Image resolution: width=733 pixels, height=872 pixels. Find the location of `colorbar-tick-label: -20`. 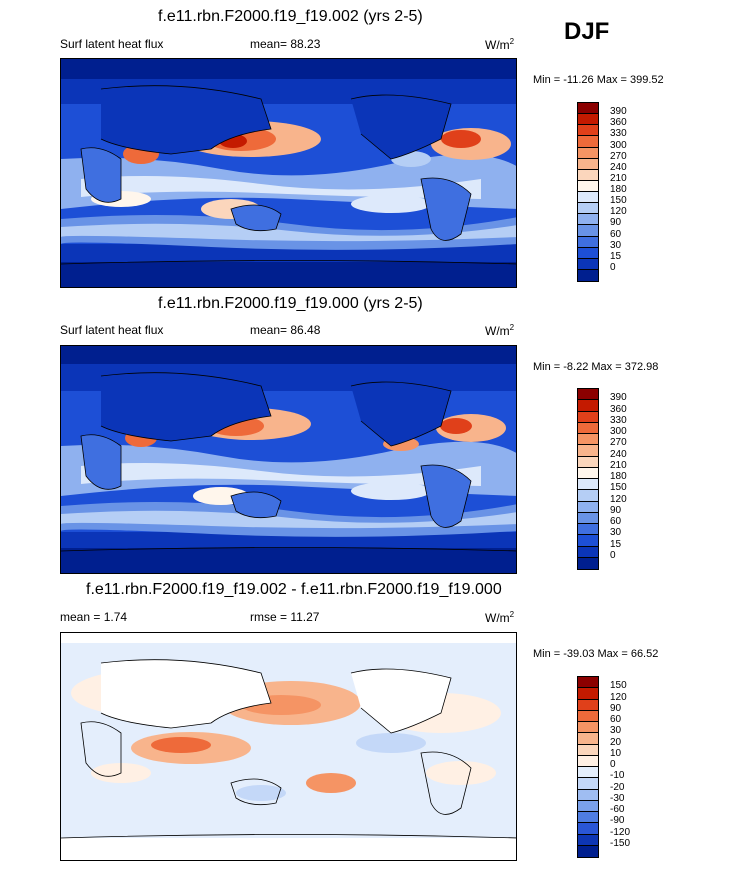

colorbar-tick-label: -20 is located at coordinates (617, 787).